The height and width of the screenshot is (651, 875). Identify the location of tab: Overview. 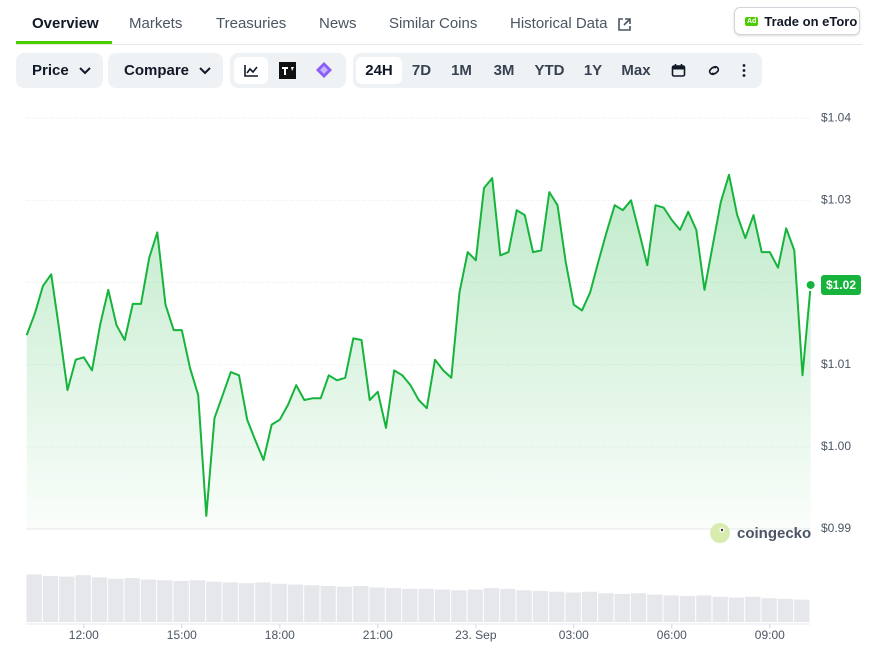
(65, 23).